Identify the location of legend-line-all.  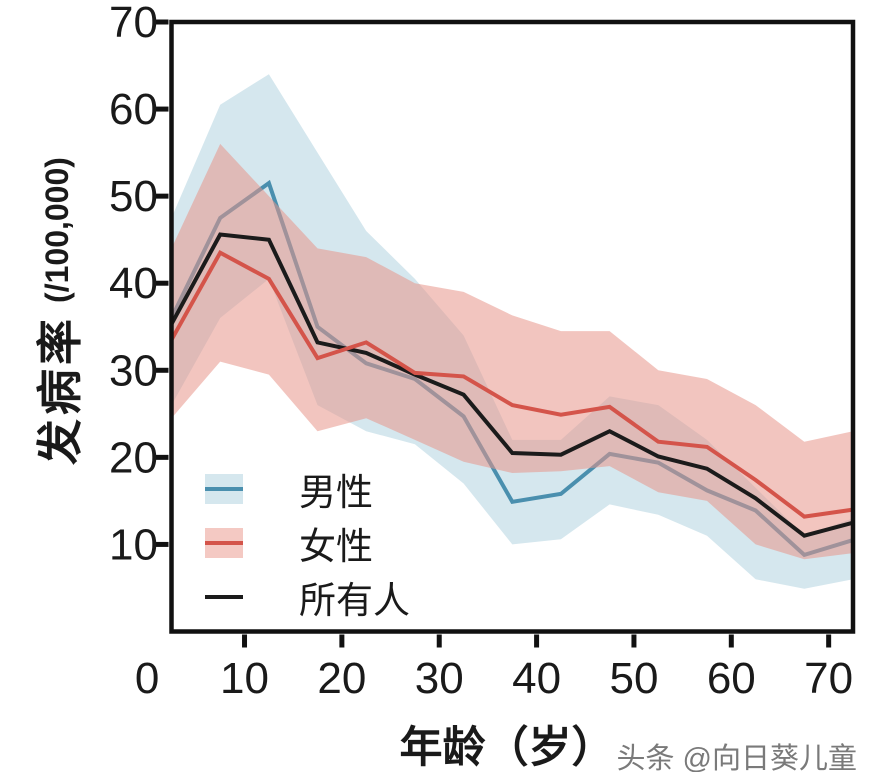
(224, 597).